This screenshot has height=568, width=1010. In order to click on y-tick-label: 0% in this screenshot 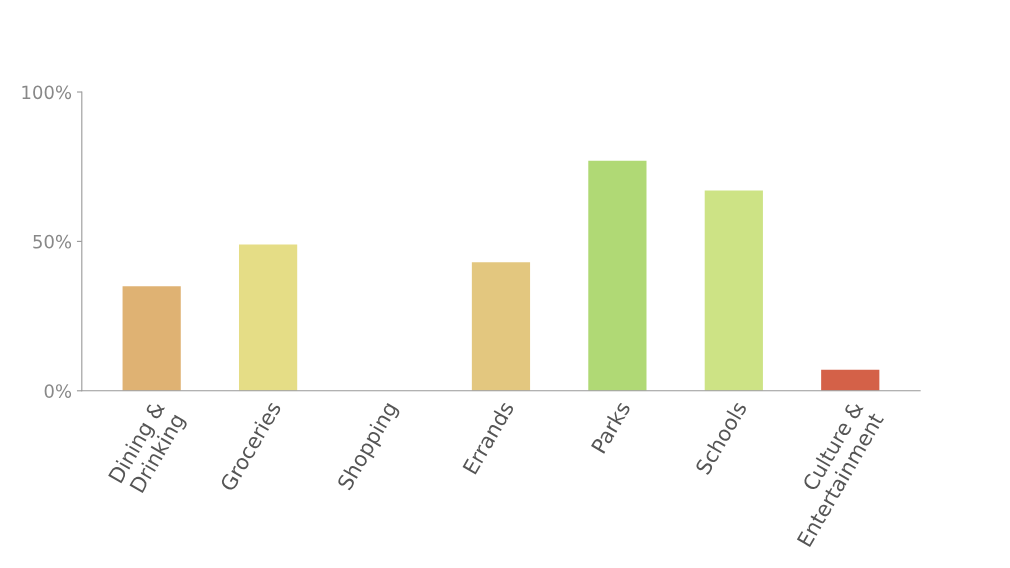, I will do `click(58, 391)`.